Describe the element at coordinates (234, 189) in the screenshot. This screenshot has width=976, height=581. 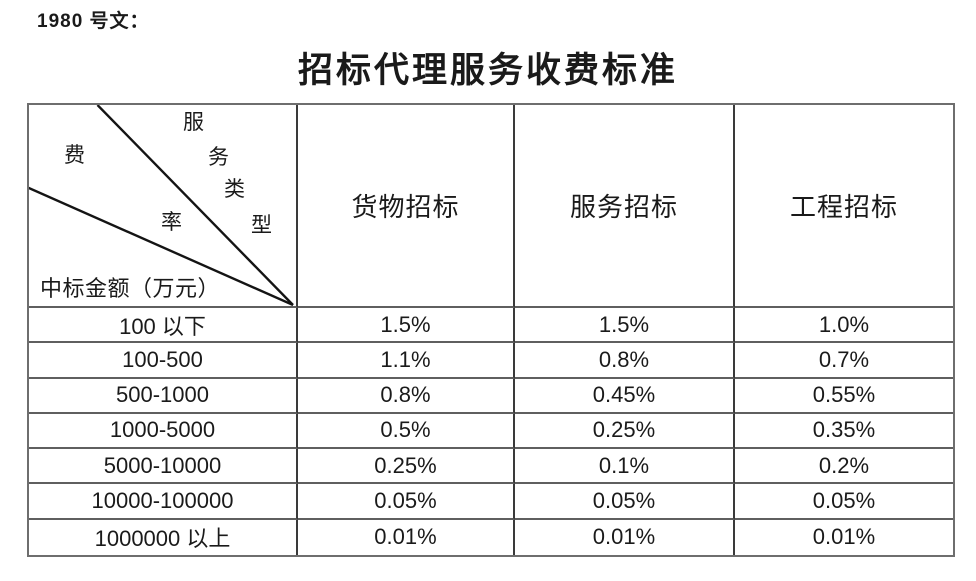
I see `corner-label-service-char: 类` at that location.